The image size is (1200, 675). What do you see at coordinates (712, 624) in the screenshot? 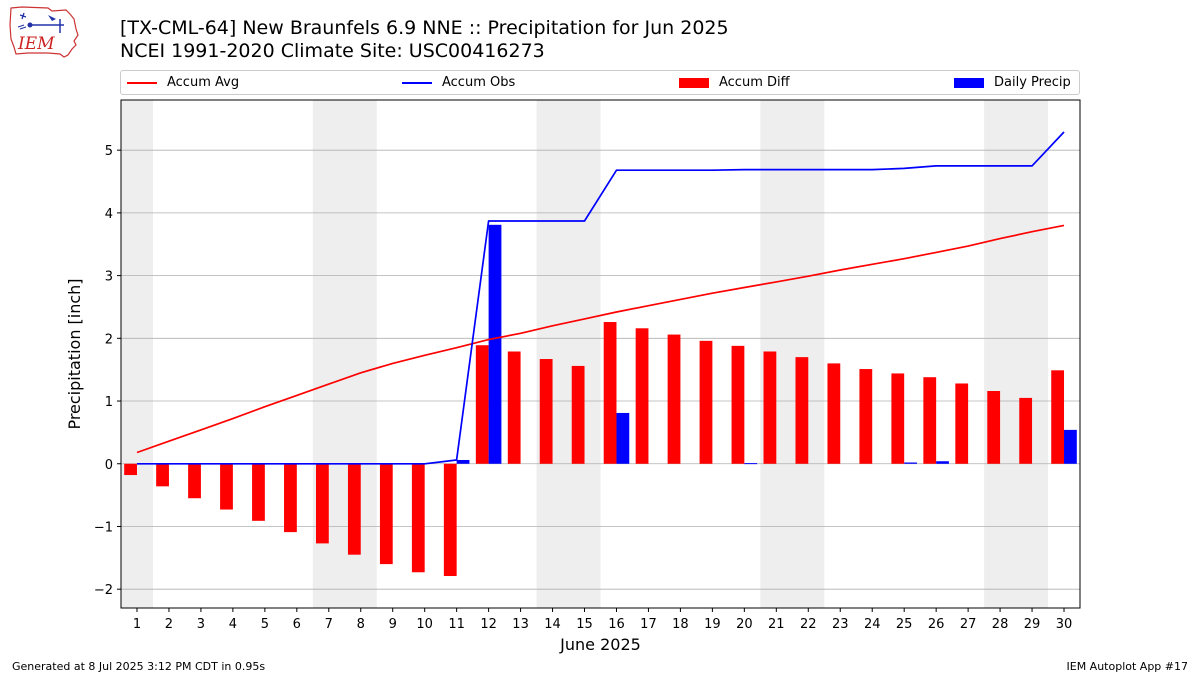
I see `x-tick-label: 19` at bounding box center [712, 624].